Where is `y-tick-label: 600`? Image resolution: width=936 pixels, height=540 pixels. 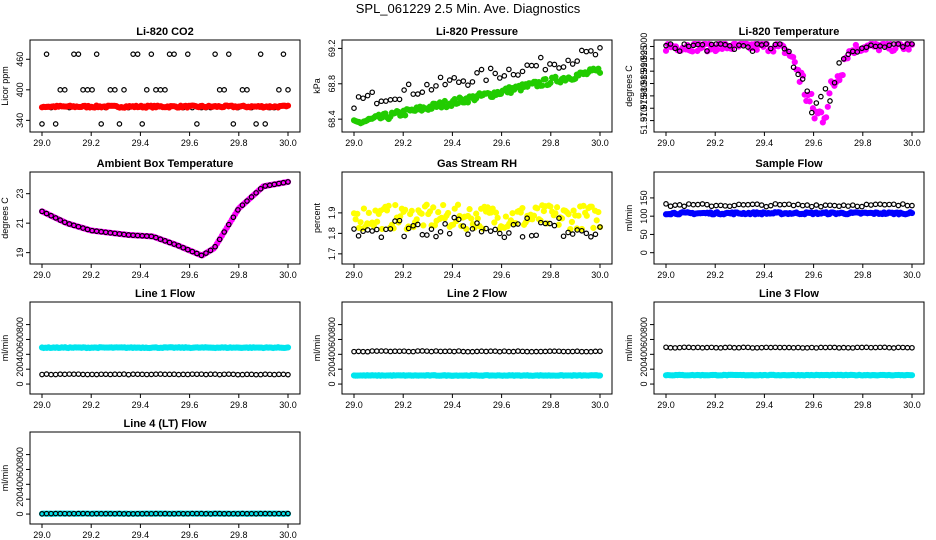
y-tick-label: 600 is located at coordinates (332, 339).